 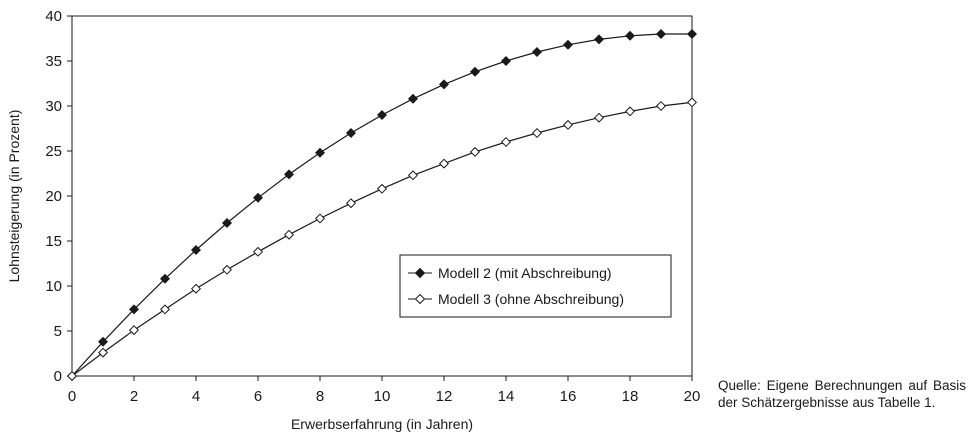 What do you see at coordinates (420, 273) in the screenshot?
I see `legend-marker-filled-diamond-icon` at bounding box center [420, 273].